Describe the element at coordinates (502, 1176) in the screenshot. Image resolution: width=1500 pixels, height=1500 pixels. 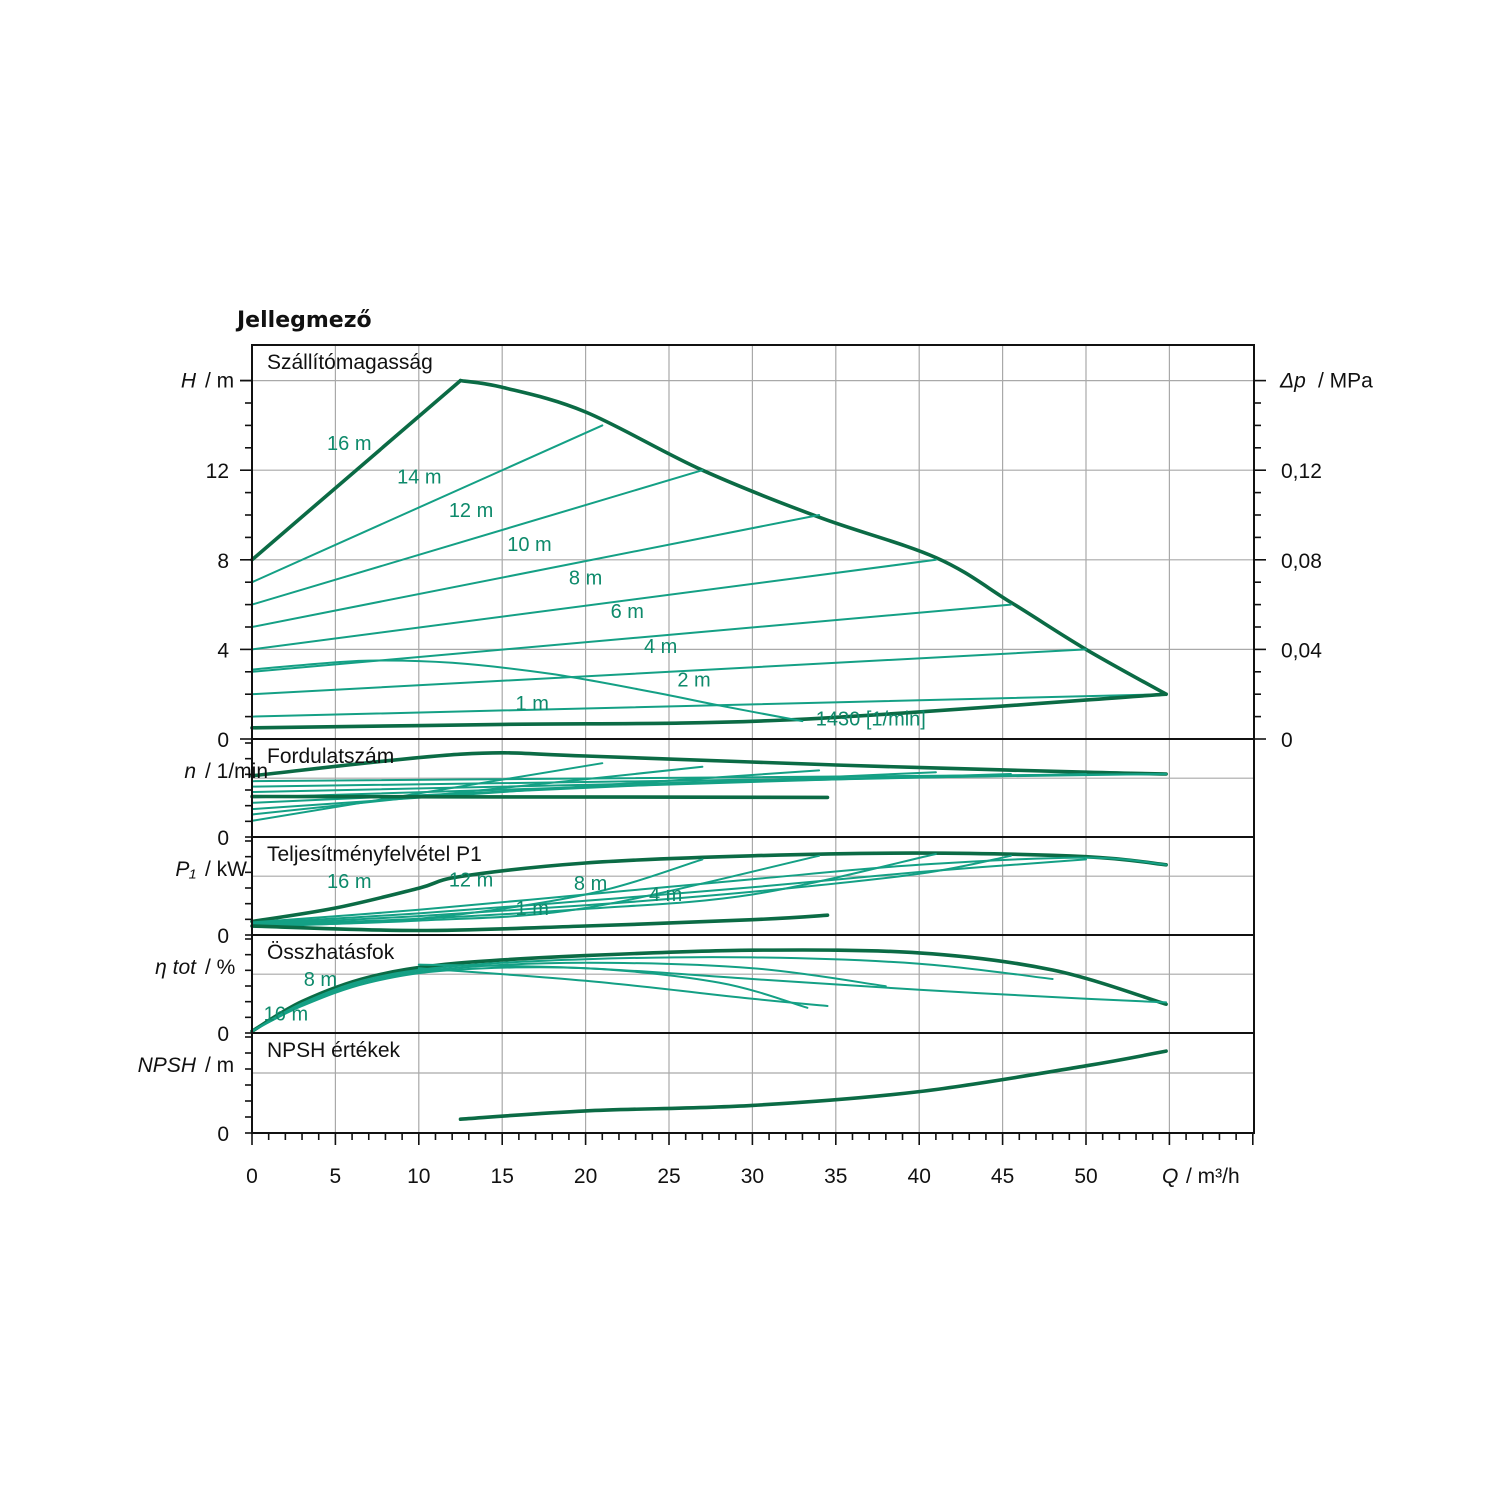
I see `x-tick-label: 15` at that location.